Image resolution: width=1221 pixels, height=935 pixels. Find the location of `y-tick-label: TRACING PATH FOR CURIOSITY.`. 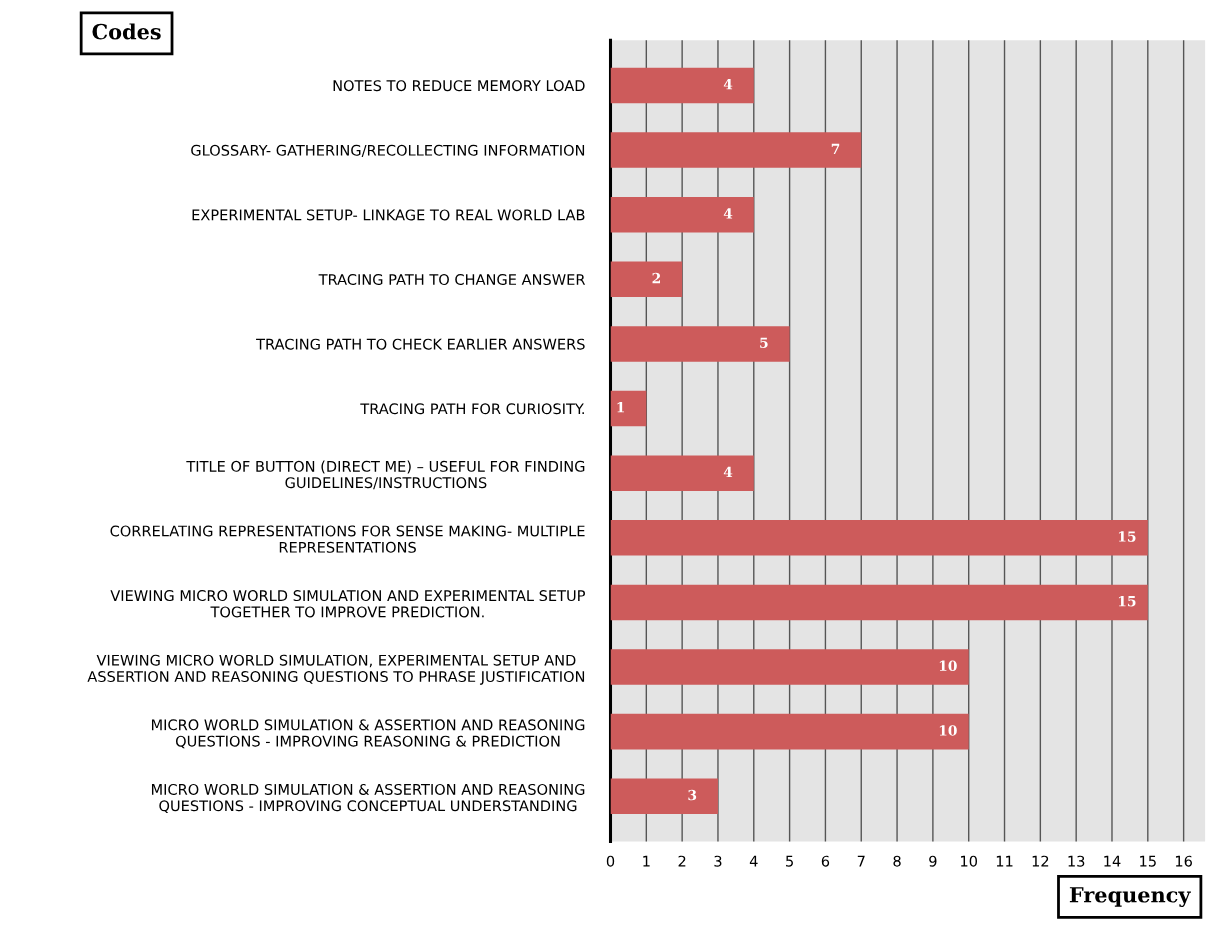

y-tick-label: TRACING PATH FOR CURIOSITY. is located at coordinates (472, 409).